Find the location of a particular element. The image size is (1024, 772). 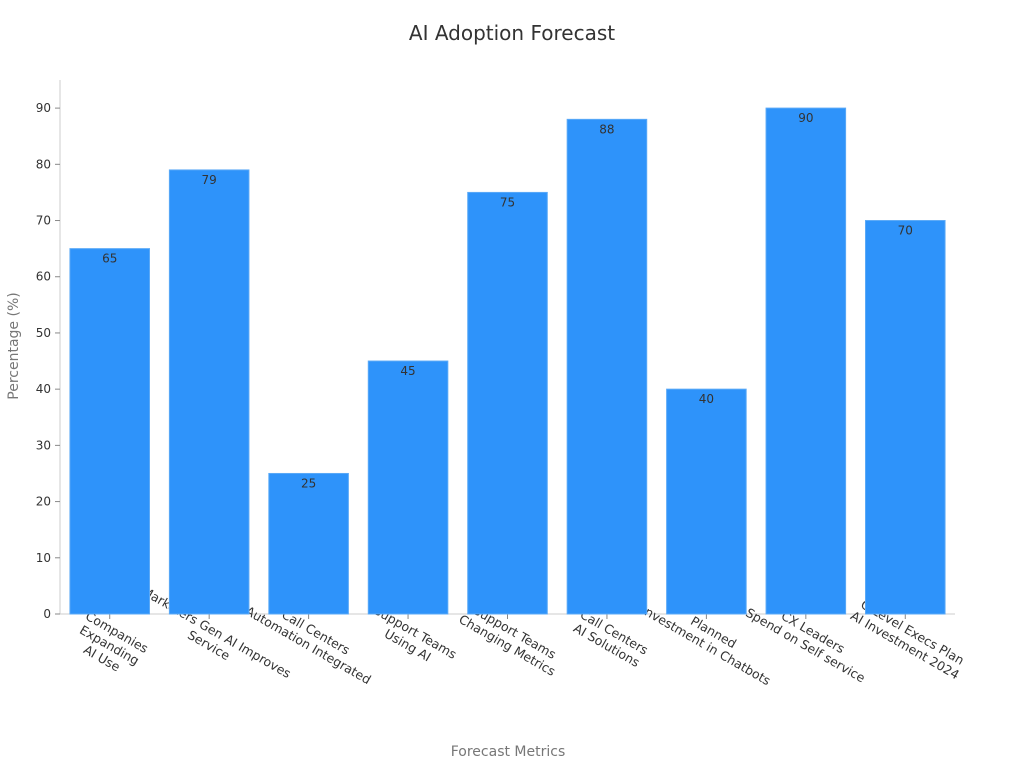

bar-value-label: 79 is located at coordinates (209, 180).